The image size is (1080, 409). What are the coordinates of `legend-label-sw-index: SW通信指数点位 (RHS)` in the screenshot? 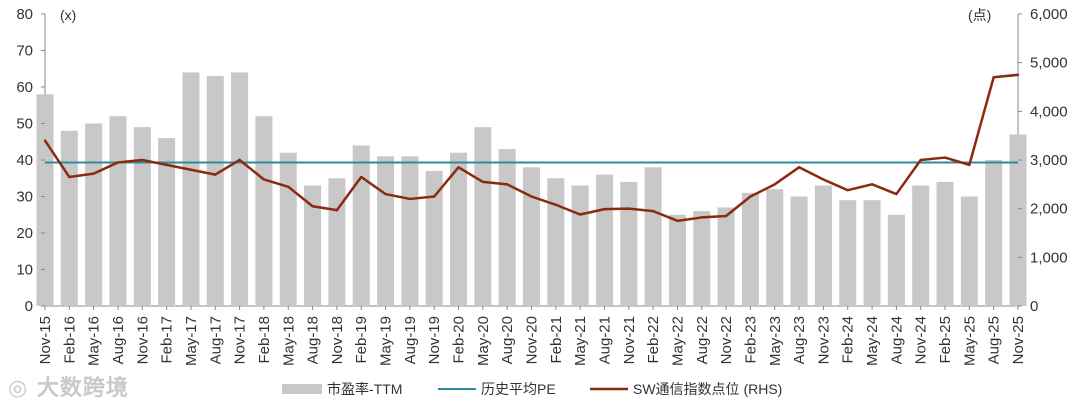 It's located at (707, 389).